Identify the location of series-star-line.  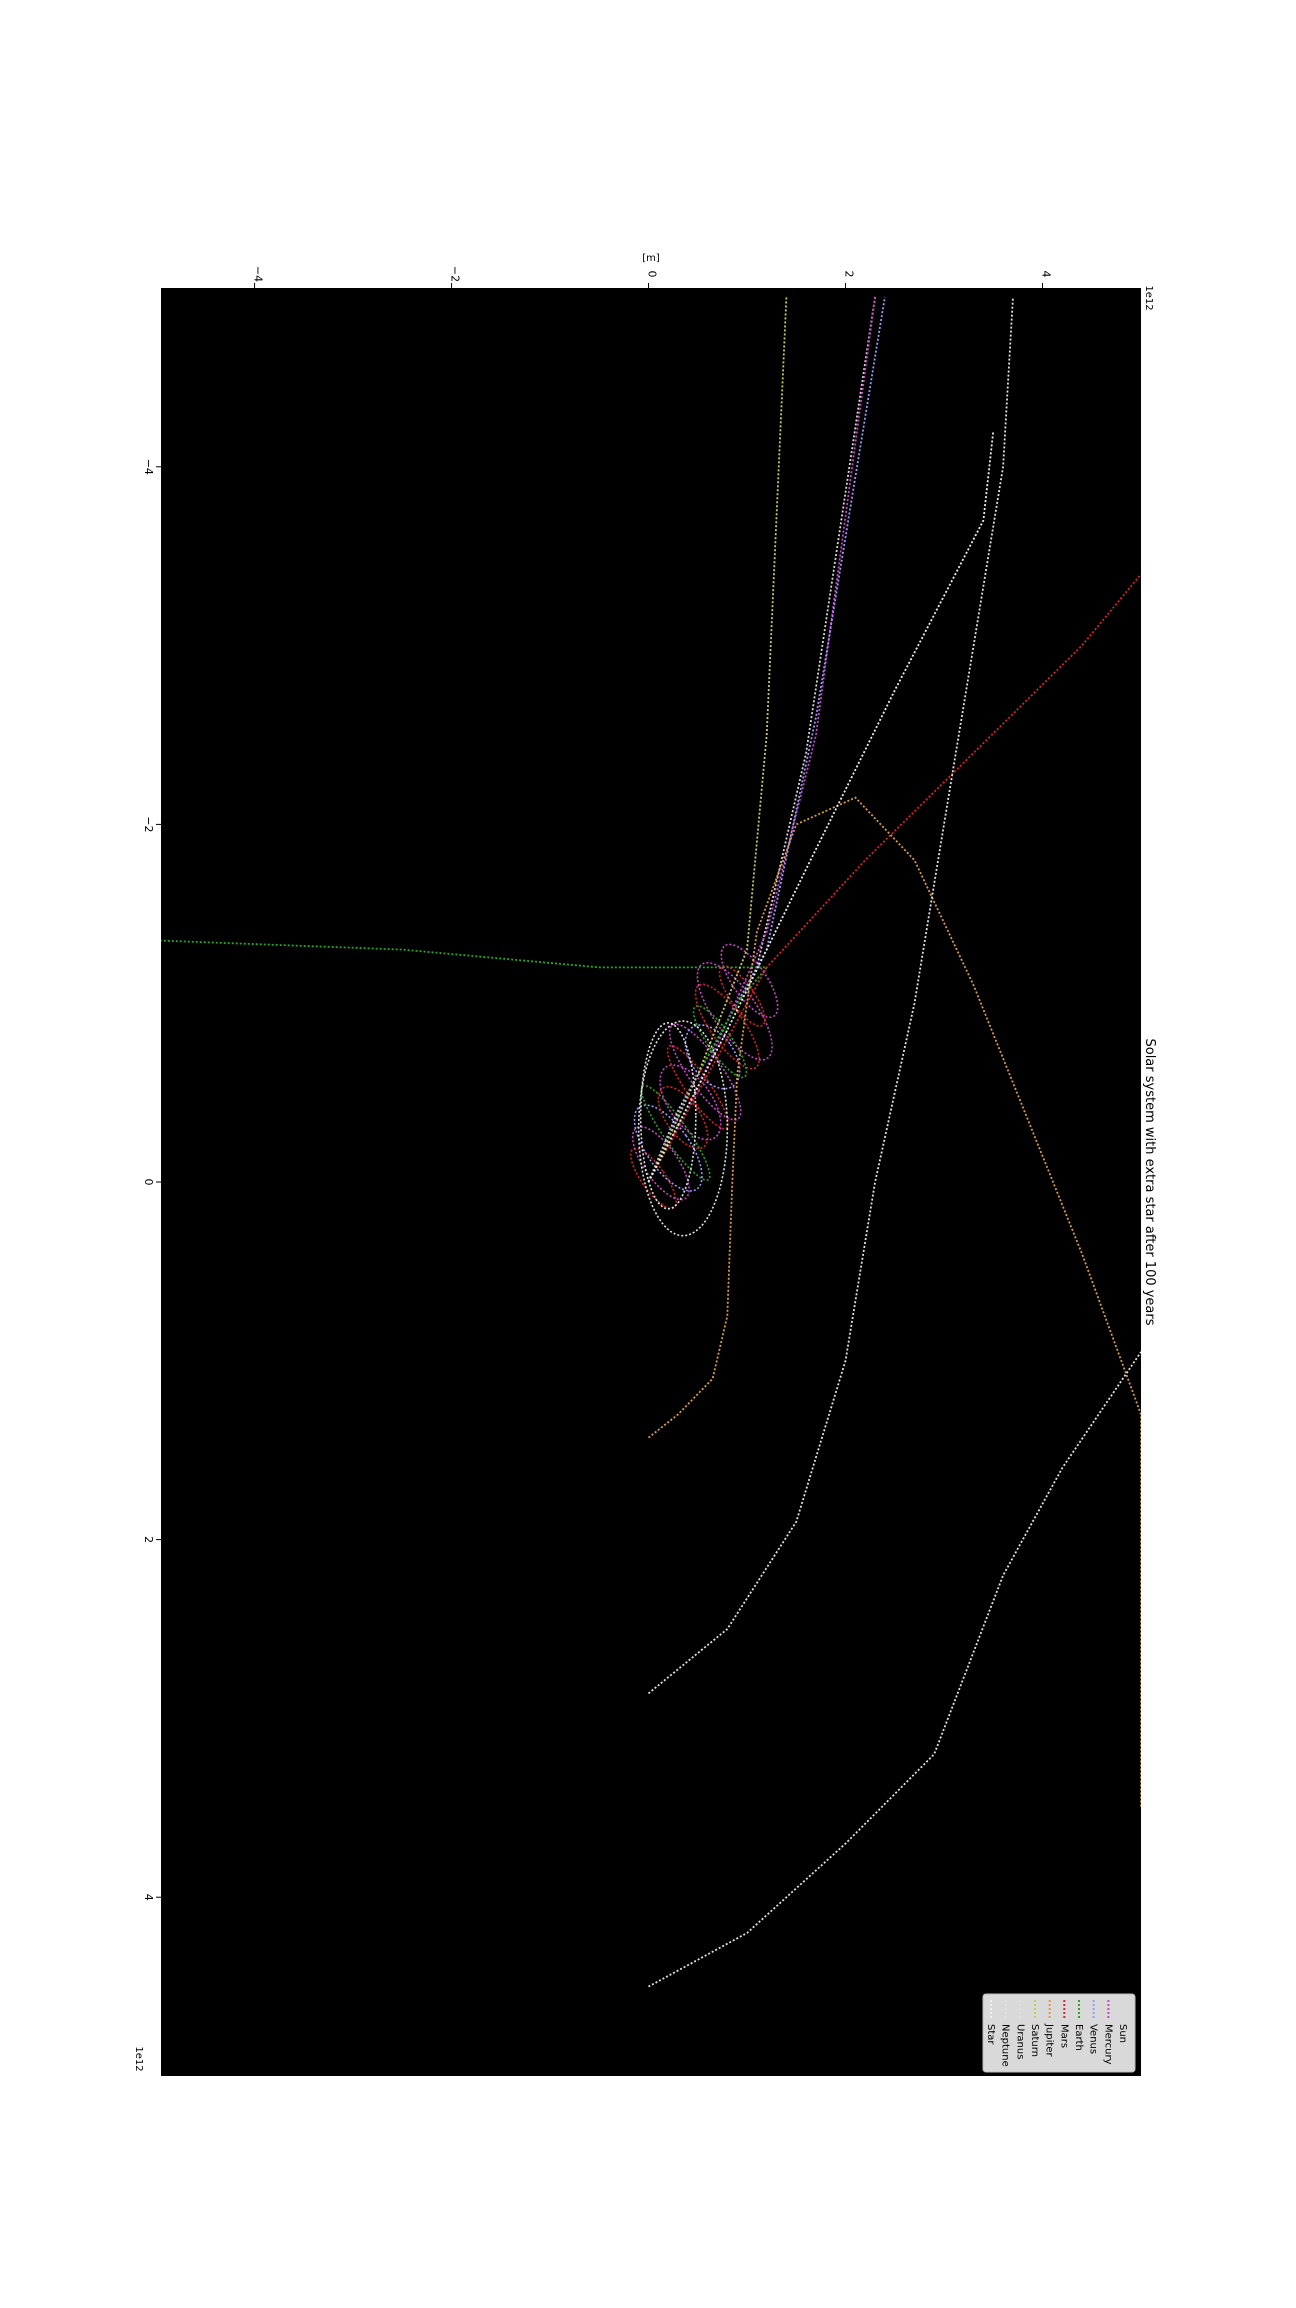
(821, 806).